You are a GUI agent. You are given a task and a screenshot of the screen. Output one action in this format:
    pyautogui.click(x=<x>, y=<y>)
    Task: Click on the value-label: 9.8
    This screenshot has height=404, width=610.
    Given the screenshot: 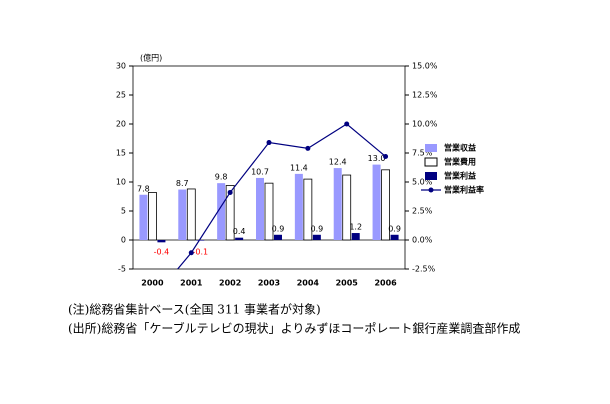 What is the action you would take?
    pyautogui.click(x=221, y=177)
    